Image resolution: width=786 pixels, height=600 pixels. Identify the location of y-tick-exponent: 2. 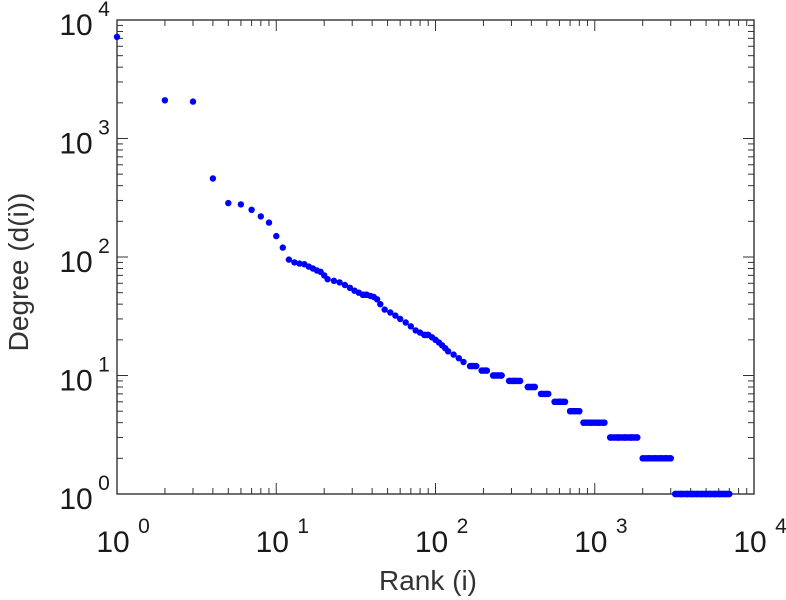
(104, 246).